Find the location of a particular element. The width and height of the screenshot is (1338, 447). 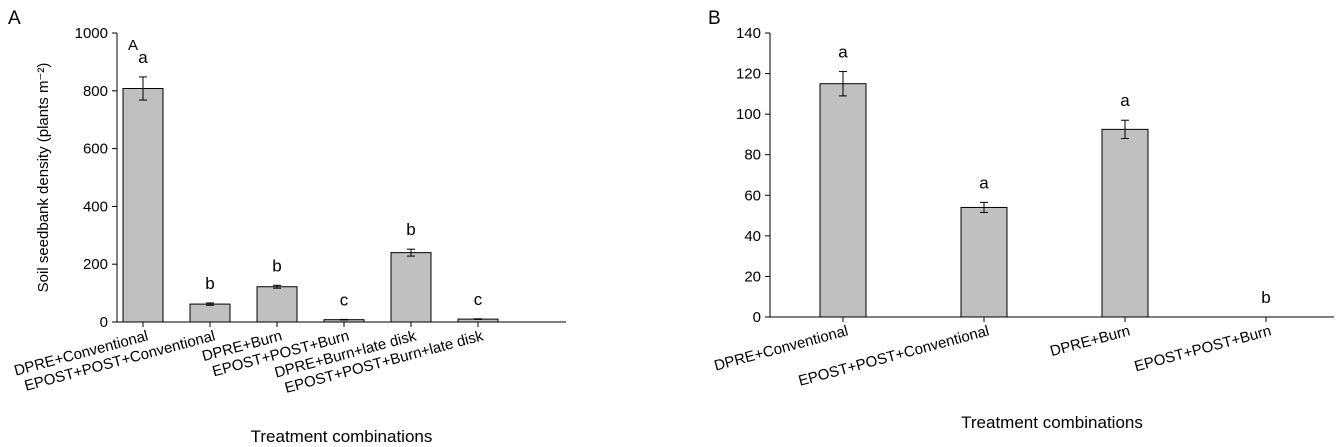

y-tick-label: 60 is located at coordinates (752, 195).